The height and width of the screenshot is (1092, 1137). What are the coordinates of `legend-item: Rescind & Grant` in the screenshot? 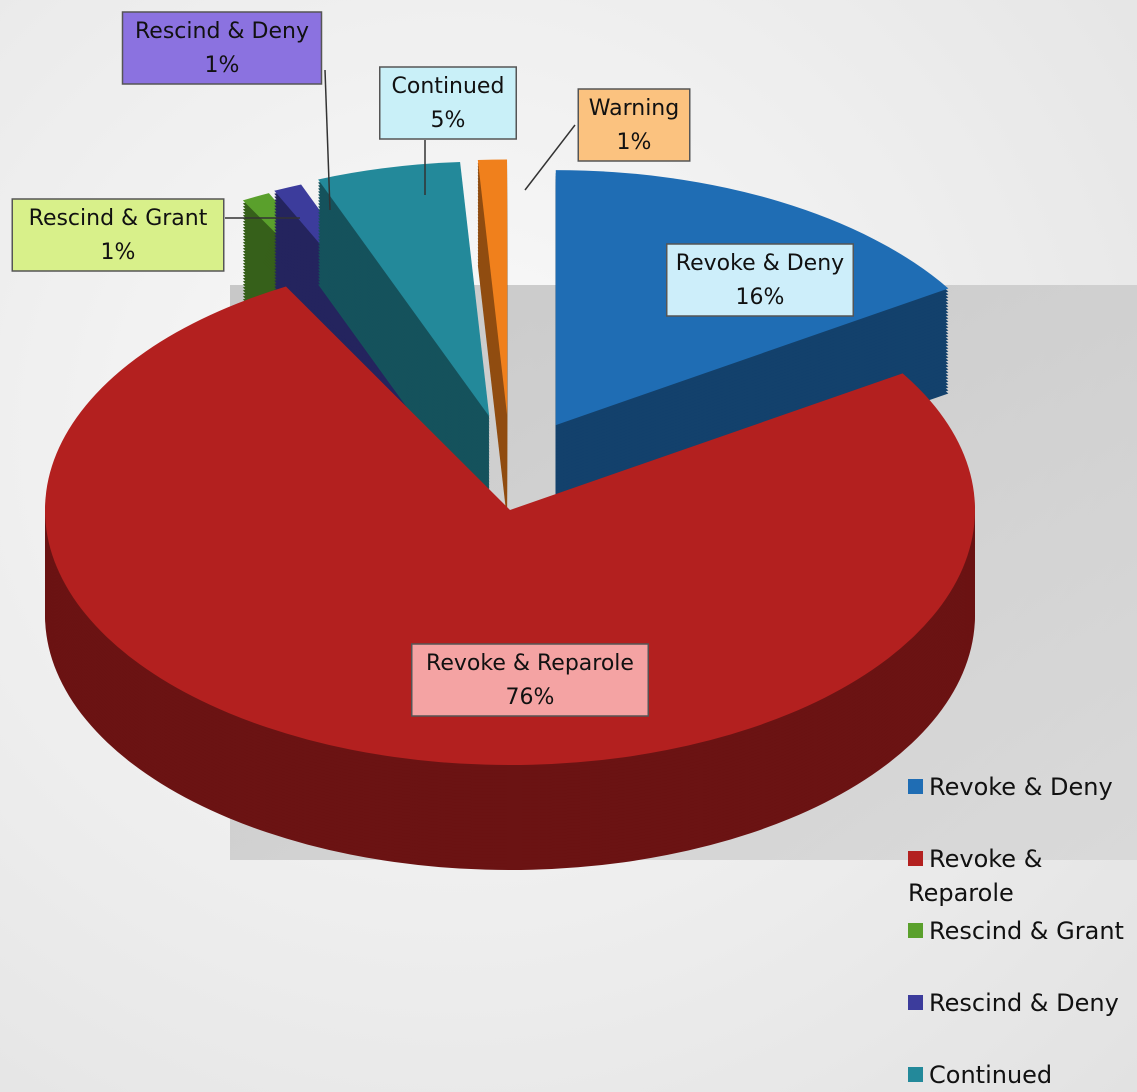 It's located at (1020, 931).